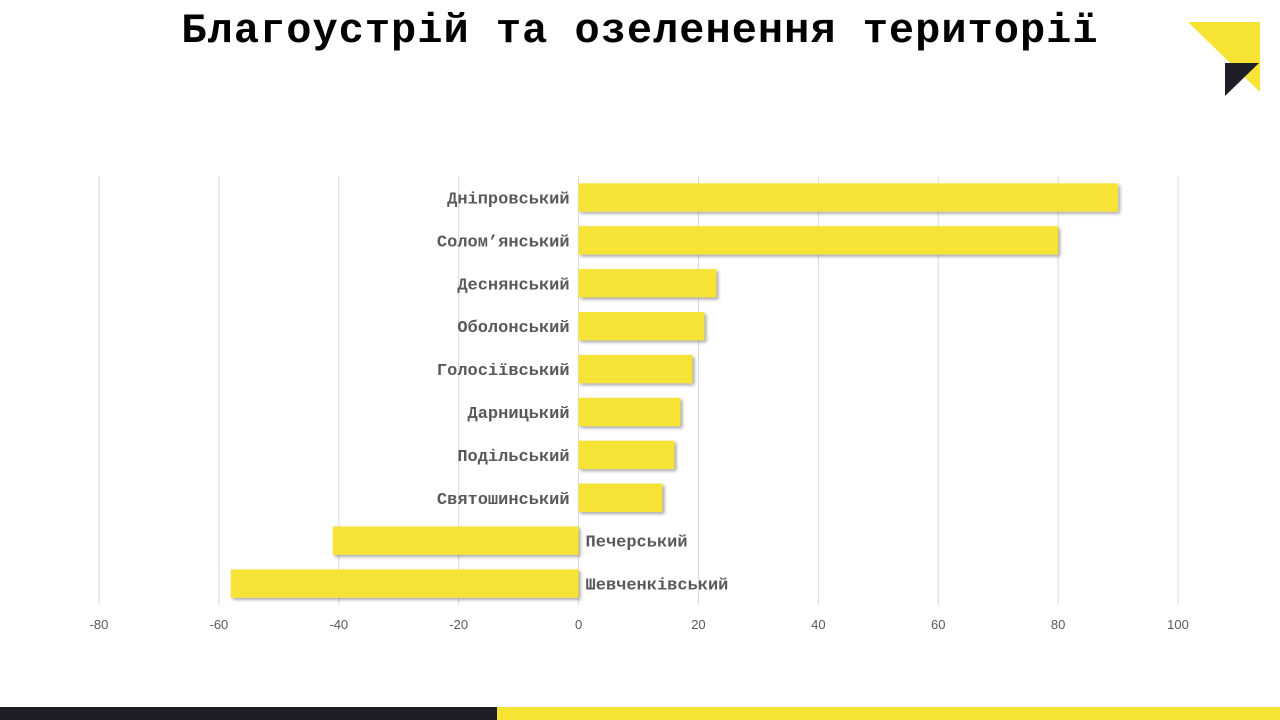  What do you see at coordinates (1224, 59) in the screenshot?
I see `logo-triangles-icon` at bounding box center [1224, 59].